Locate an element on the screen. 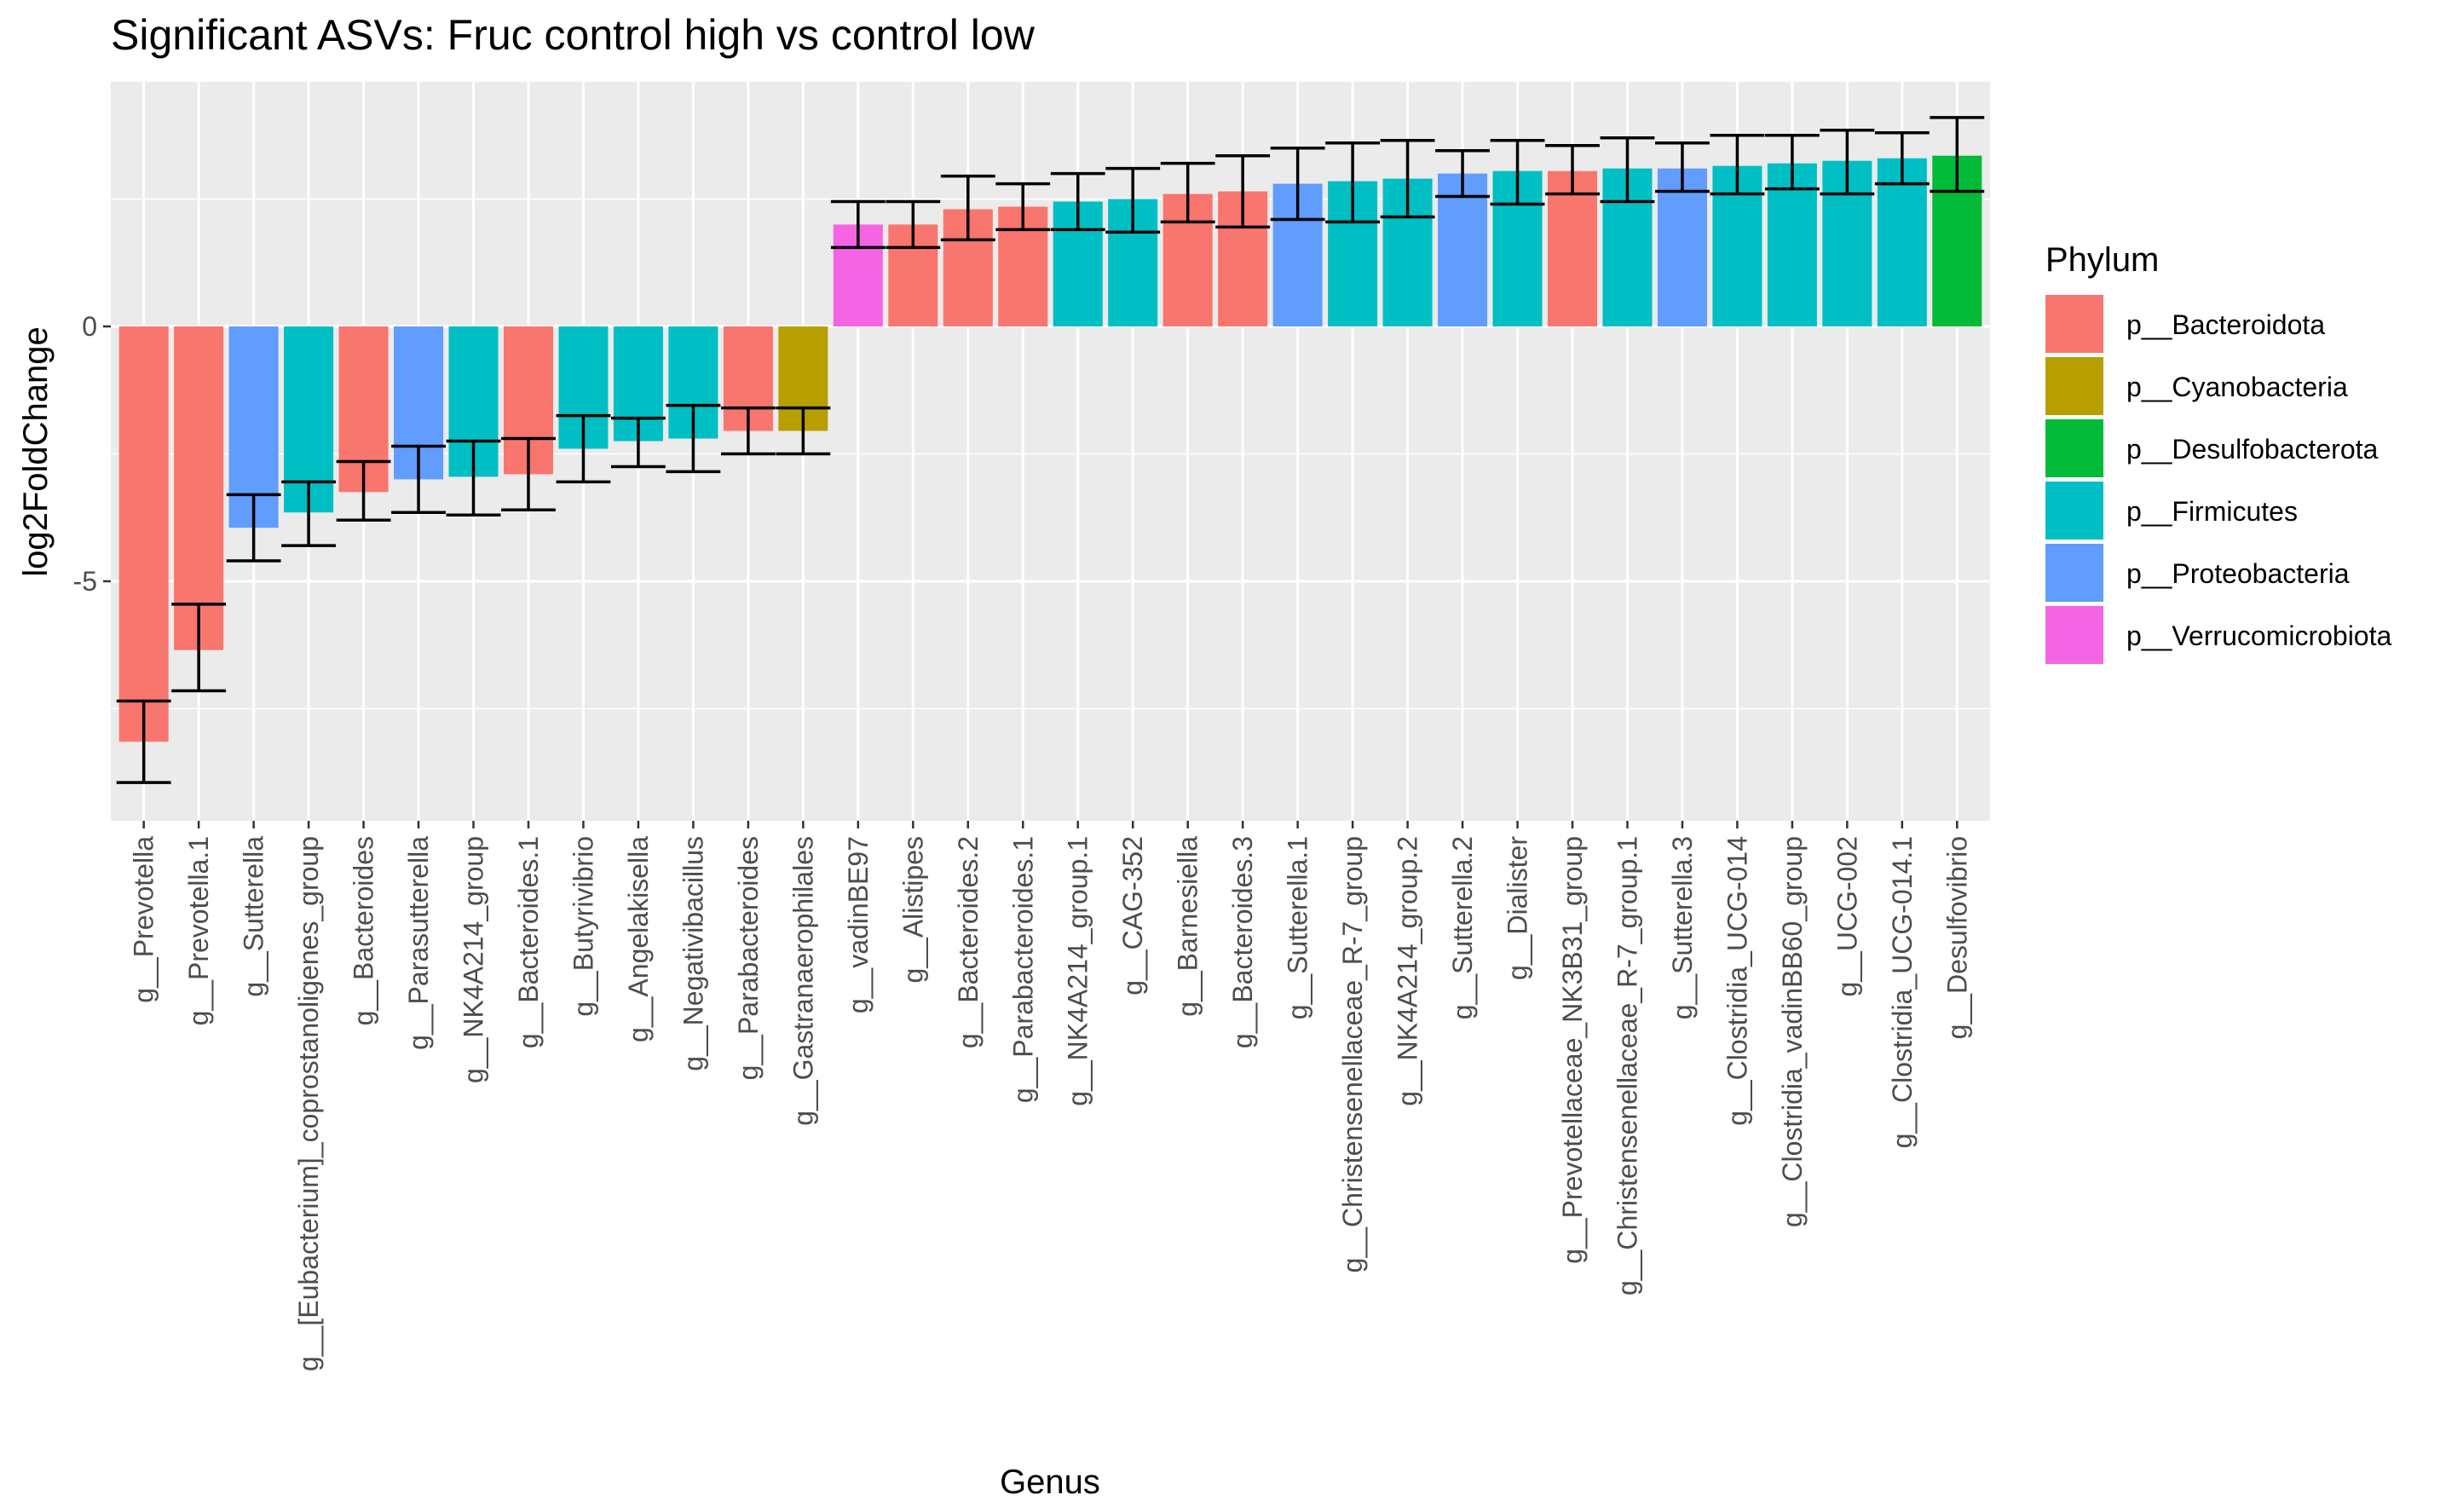 The image size is (2446, 1512). x-tick-label: g__Bacteroides.2 is located at coordinates (969, 942).